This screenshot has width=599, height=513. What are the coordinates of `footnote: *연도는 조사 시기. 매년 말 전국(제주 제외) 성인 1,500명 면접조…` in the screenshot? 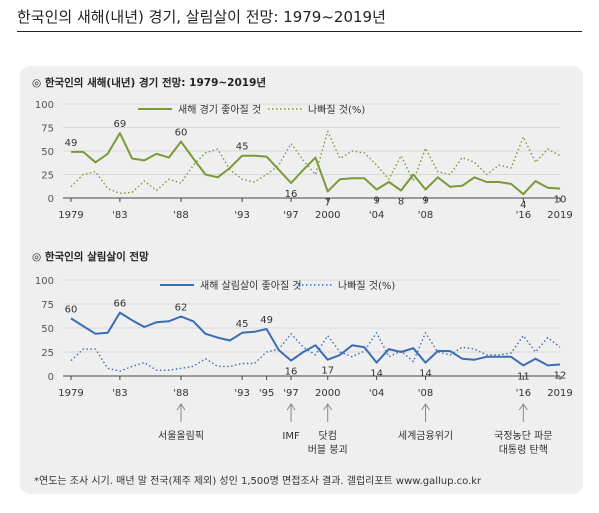 It's located at (258, 481).